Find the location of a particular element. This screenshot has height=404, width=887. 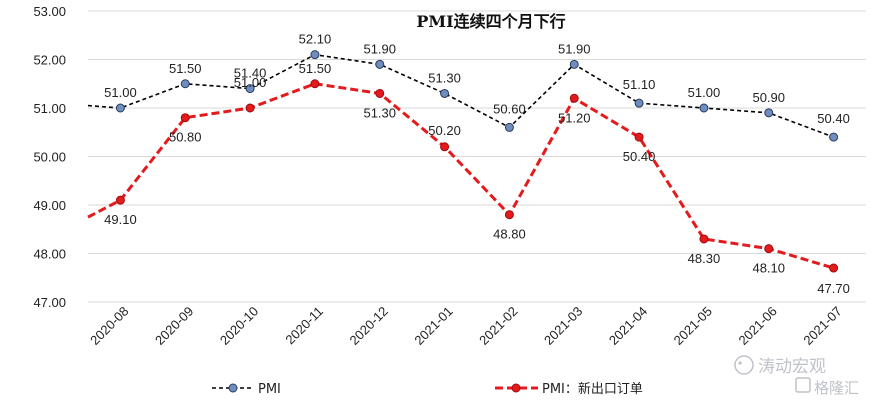

y-tick-label: 50.00 is located at coordinates (49, 157).